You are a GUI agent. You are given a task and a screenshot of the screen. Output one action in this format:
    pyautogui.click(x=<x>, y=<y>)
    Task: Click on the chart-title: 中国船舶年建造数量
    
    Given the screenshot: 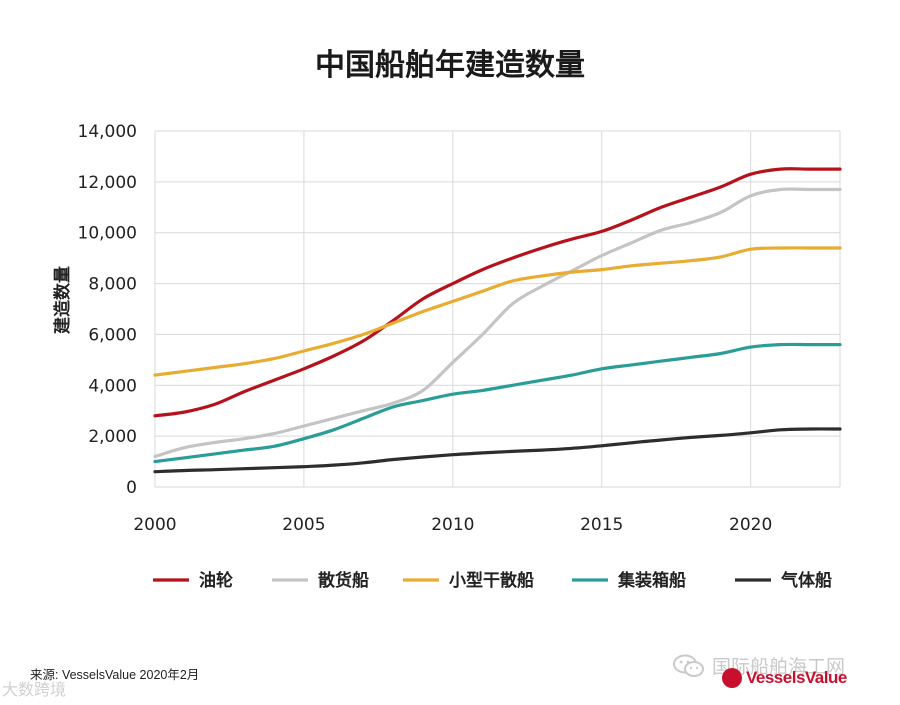 What is the action you would take?
    pyautogui.click(x=450, y=65)
    